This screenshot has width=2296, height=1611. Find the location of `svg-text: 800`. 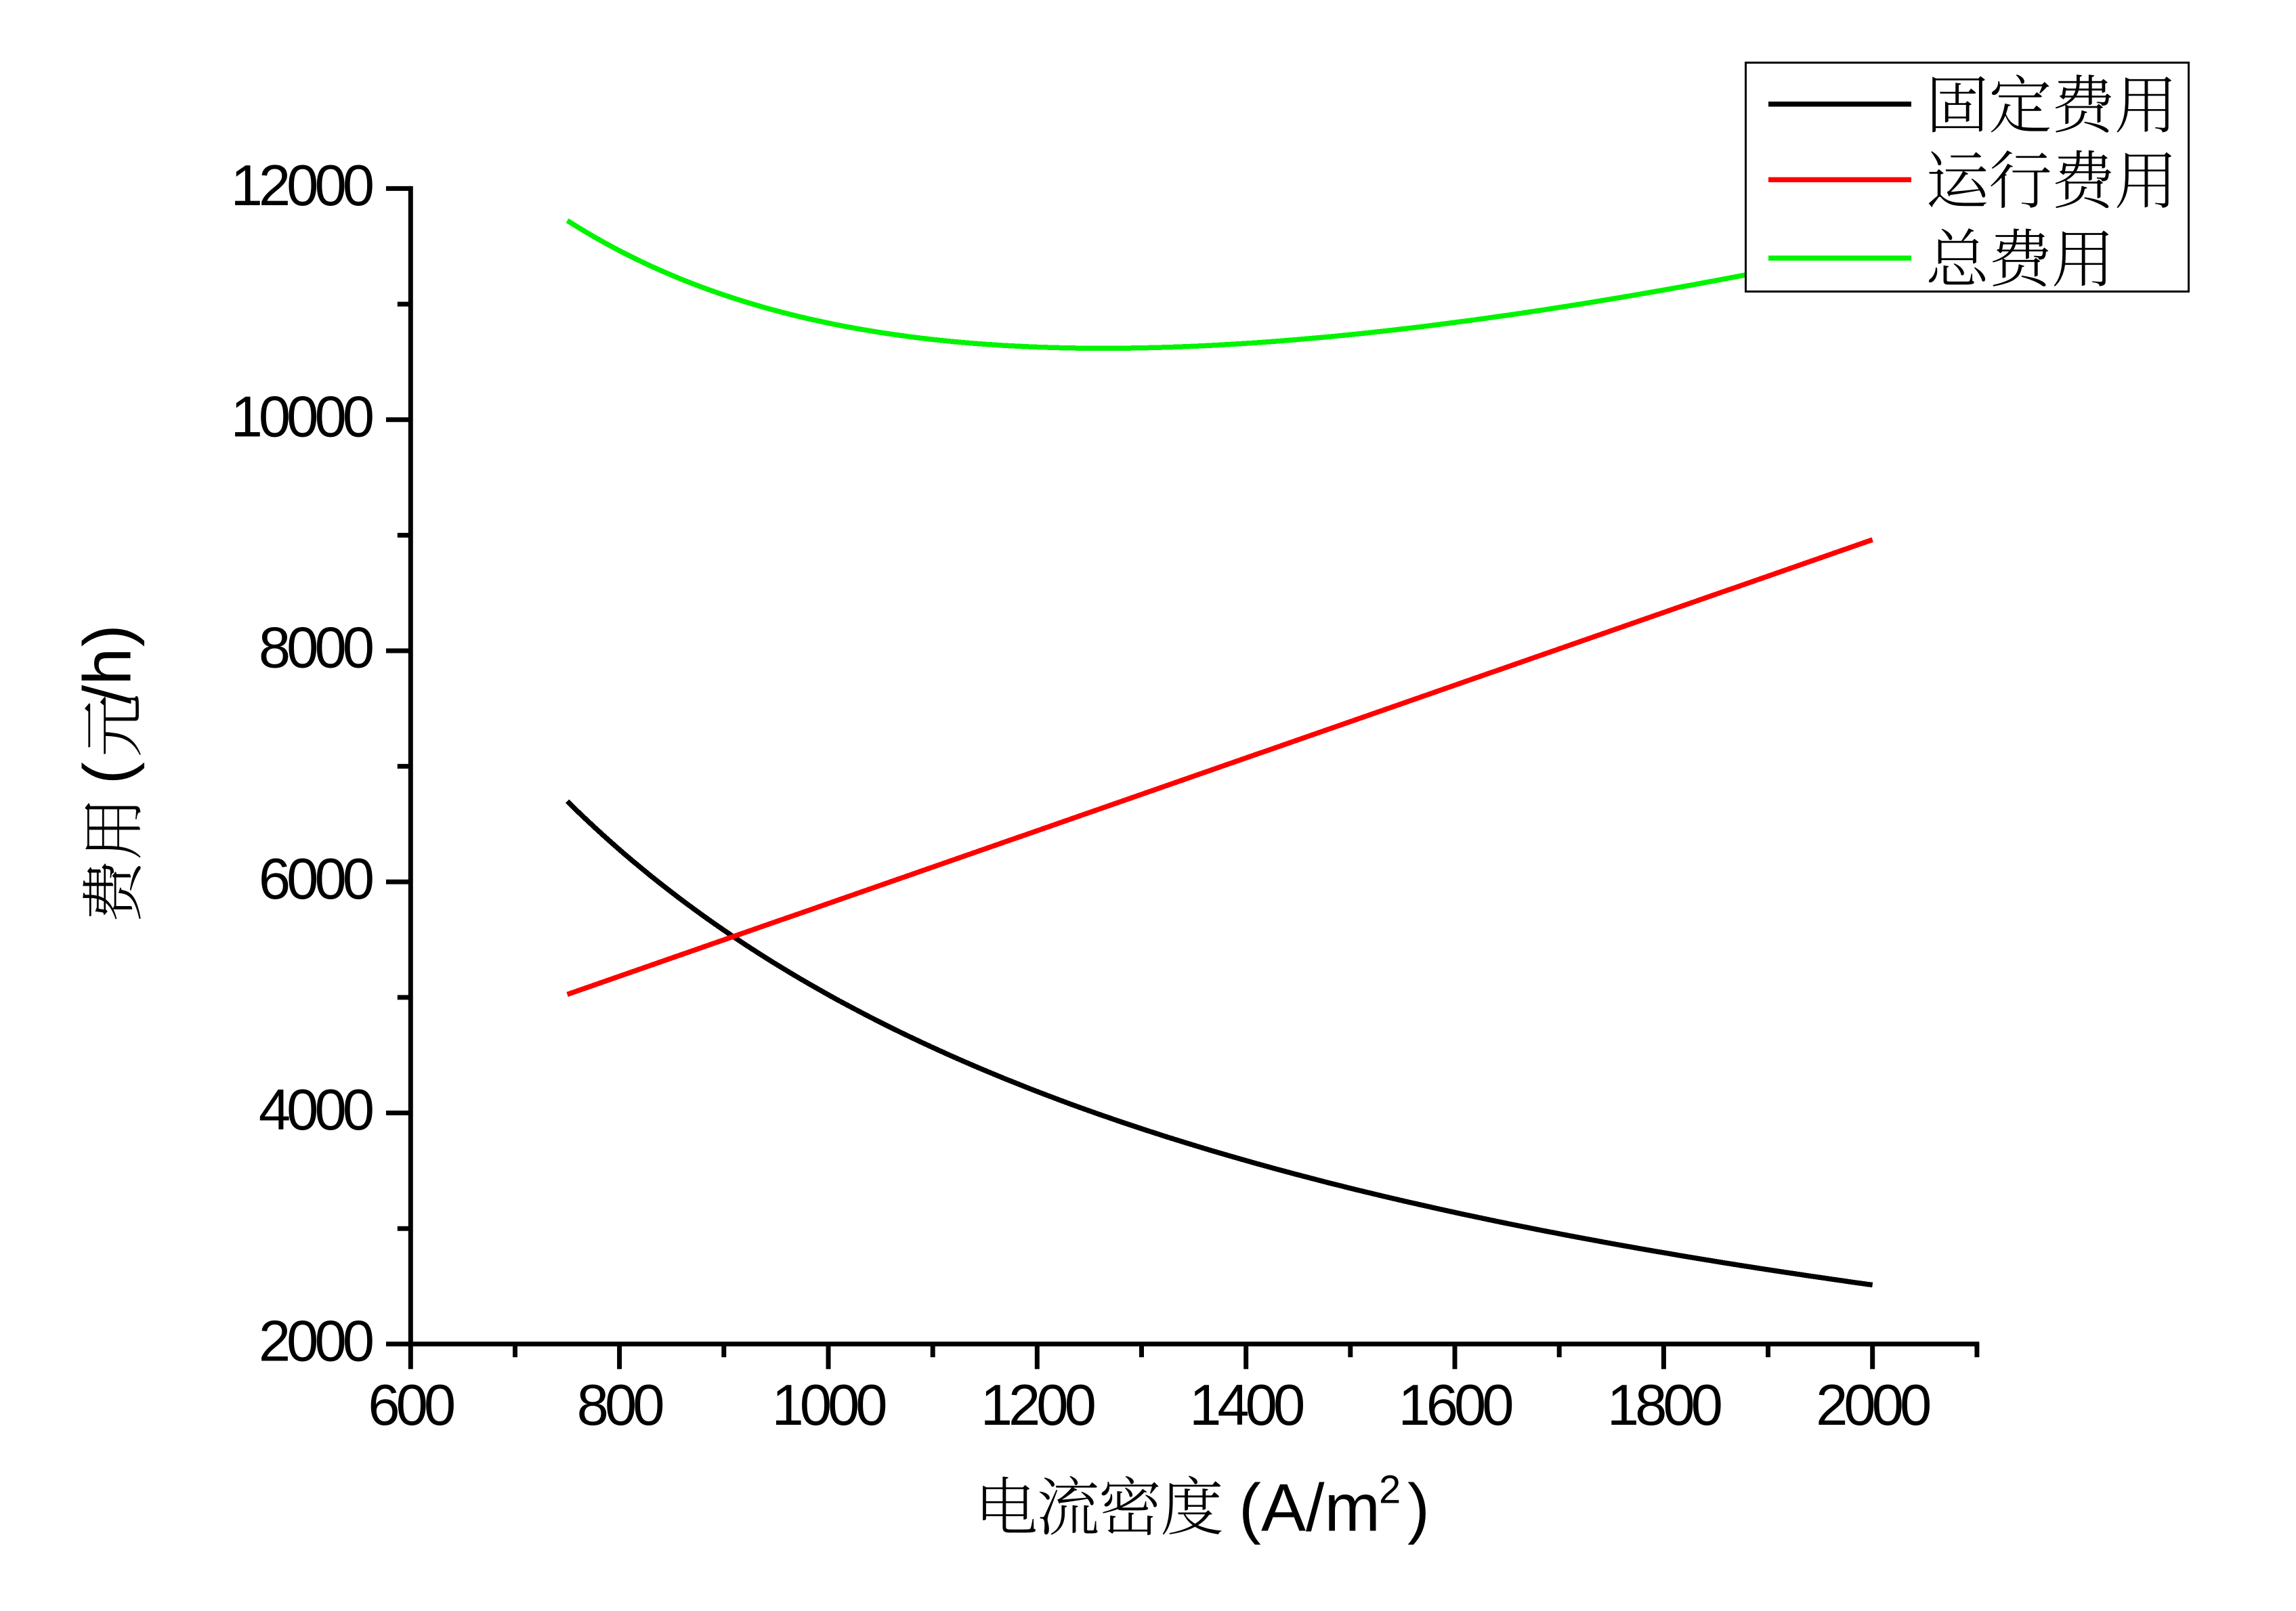

svg-text: 800 is located at coordinates (620, 1405).